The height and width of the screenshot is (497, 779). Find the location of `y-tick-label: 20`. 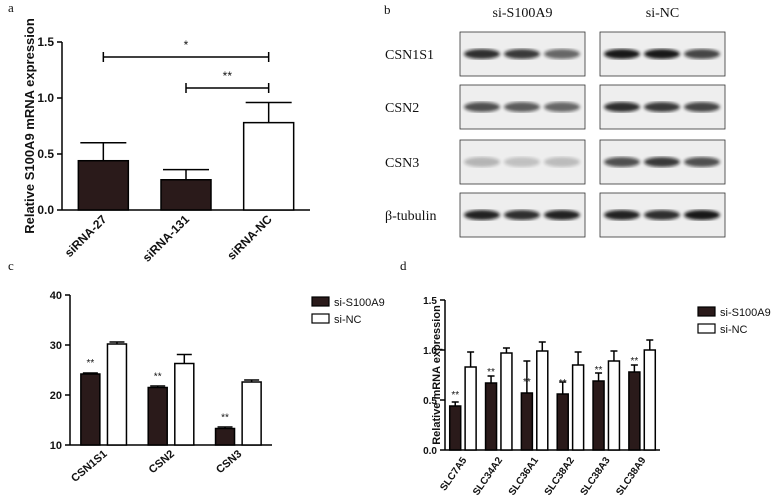

y-tick-label: 20 is located at coordinates (56, 396).